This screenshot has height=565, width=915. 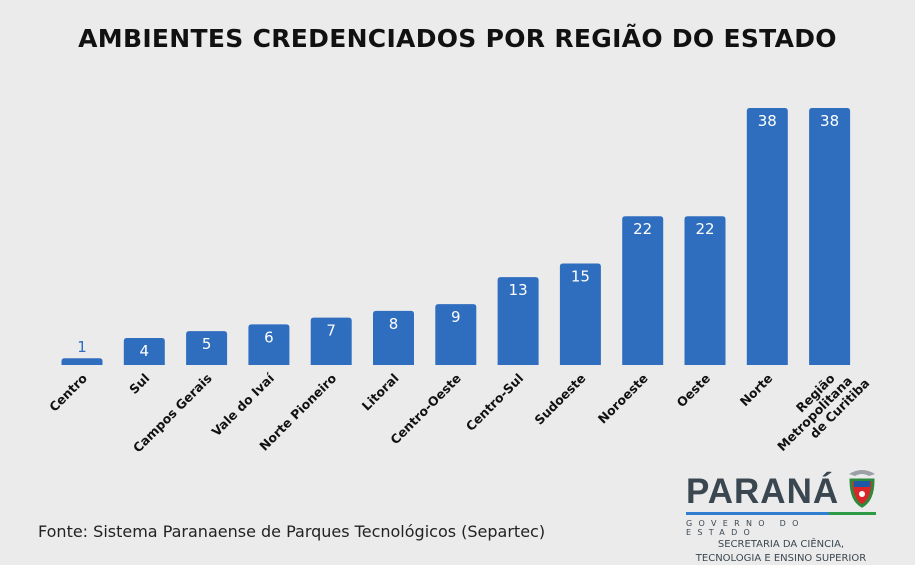 What do you see at coordinates (207, 344) in the screenshot?
I see `data-label: 5` at bounding box center [207, 344].